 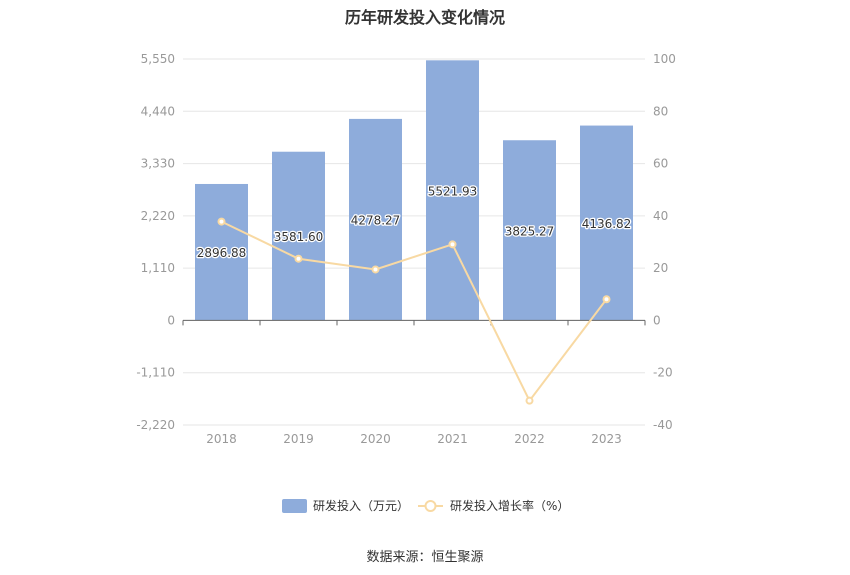 I want to click on y-left-tick-label: 4,440, so click(x=158, y=111).